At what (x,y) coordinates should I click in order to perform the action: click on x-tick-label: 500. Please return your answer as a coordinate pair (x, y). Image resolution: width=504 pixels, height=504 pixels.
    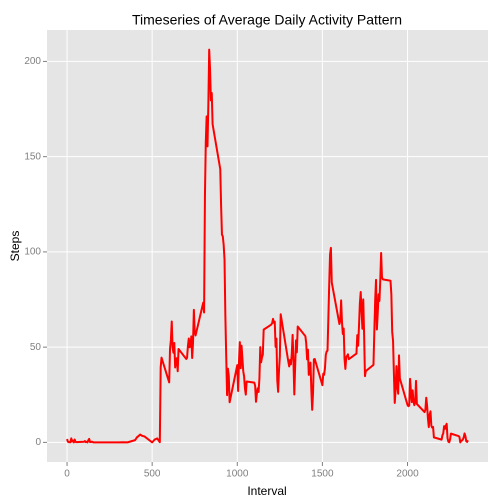
    Looking at the image, I should click on (152, 474).